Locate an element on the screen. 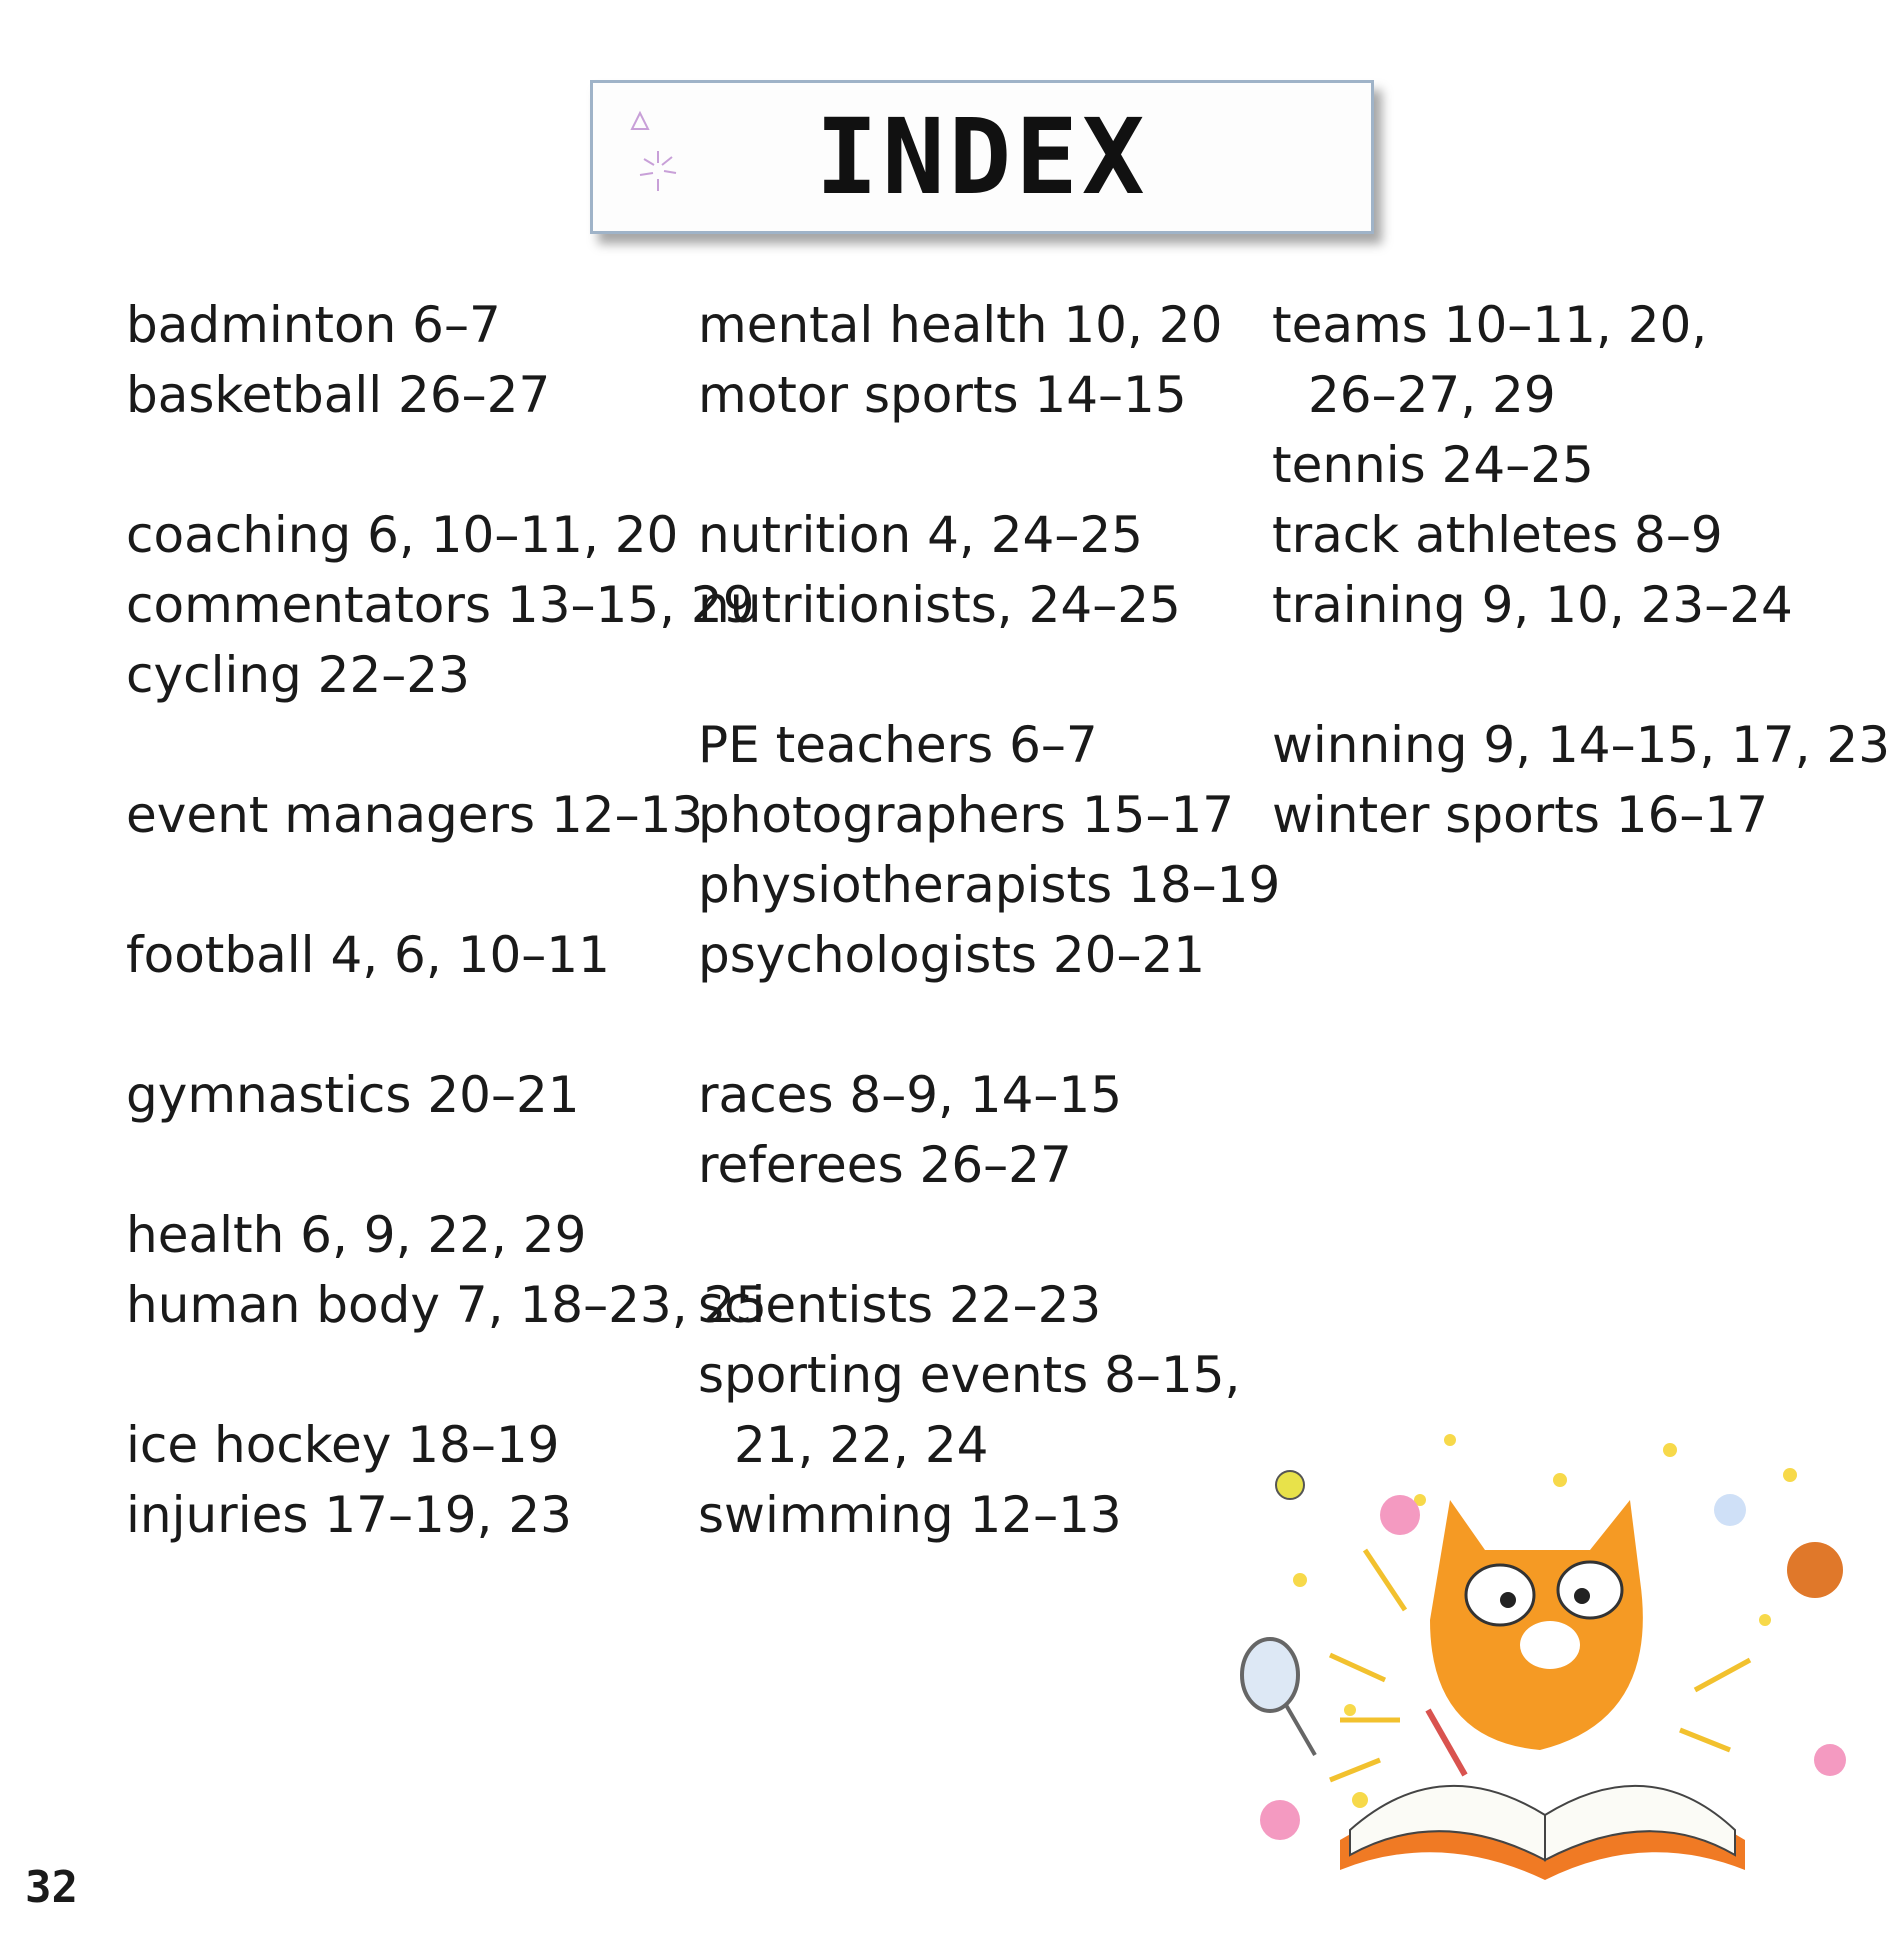  entry-line: football 4, 6, 10–11 is located at coordinates (368, 955).